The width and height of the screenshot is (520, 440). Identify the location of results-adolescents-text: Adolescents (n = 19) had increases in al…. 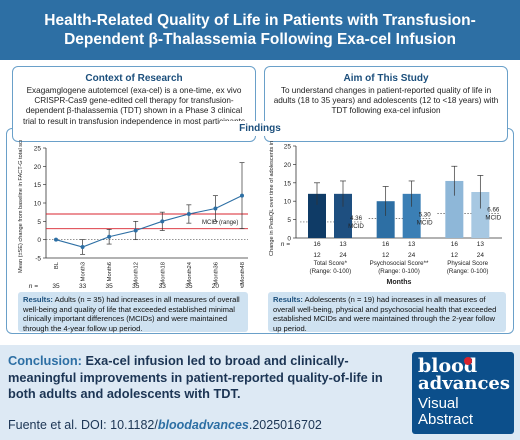
(385, 314).